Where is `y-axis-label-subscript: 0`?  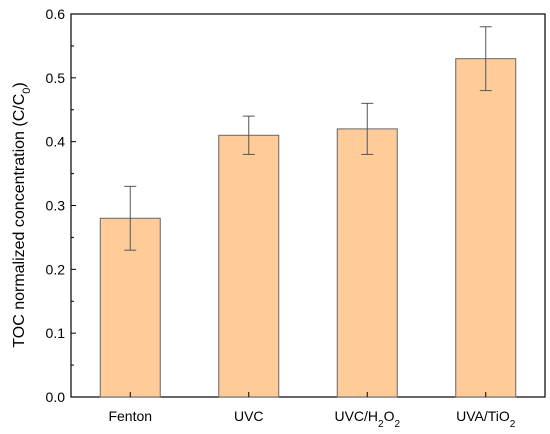
y-axis-label-subscript: 0 is located at coordinates (27, 91).